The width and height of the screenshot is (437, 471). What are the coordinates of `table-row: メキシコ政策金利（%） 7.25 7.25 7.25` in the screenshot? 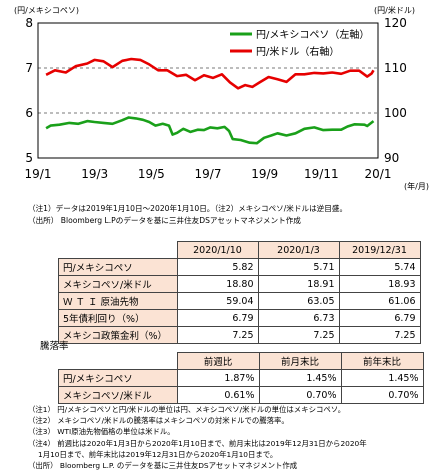 It's located at (239, 335).